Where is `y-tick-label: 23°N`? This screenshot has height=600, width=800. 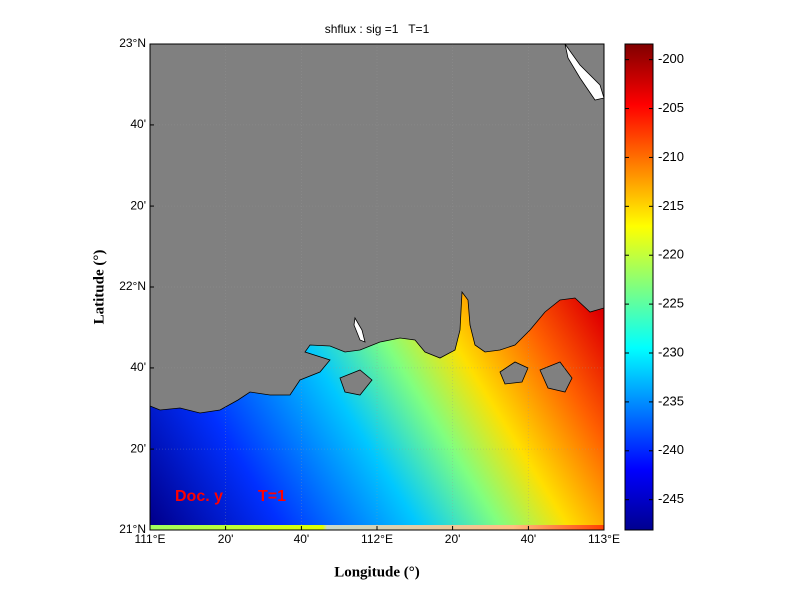 y-tick-label: 23°N is located at coordinates (132, 43).